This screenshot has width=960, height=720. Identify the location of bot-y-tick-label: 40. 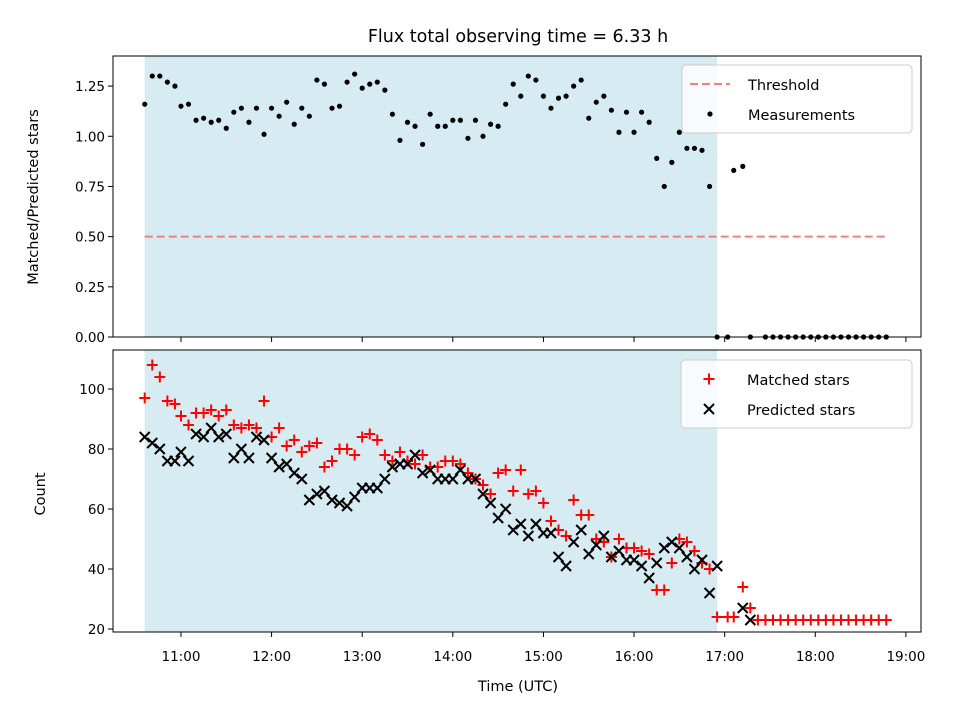
(96, 570).